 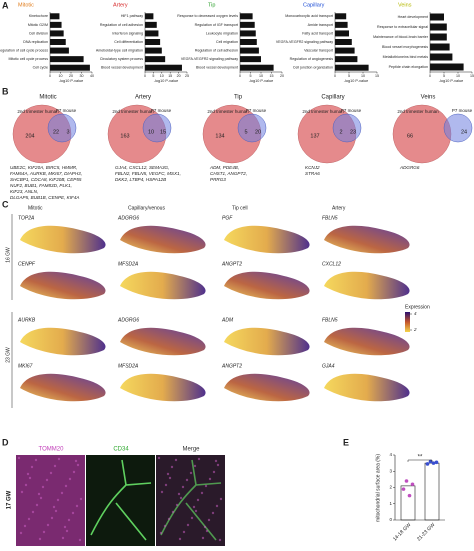 What do you see at coordinates (46, 179) in the screenshot?
I see `gene-list: SHCBP1, CDCA8, KIF20B, CEP55` at bounding box center [46, 179].